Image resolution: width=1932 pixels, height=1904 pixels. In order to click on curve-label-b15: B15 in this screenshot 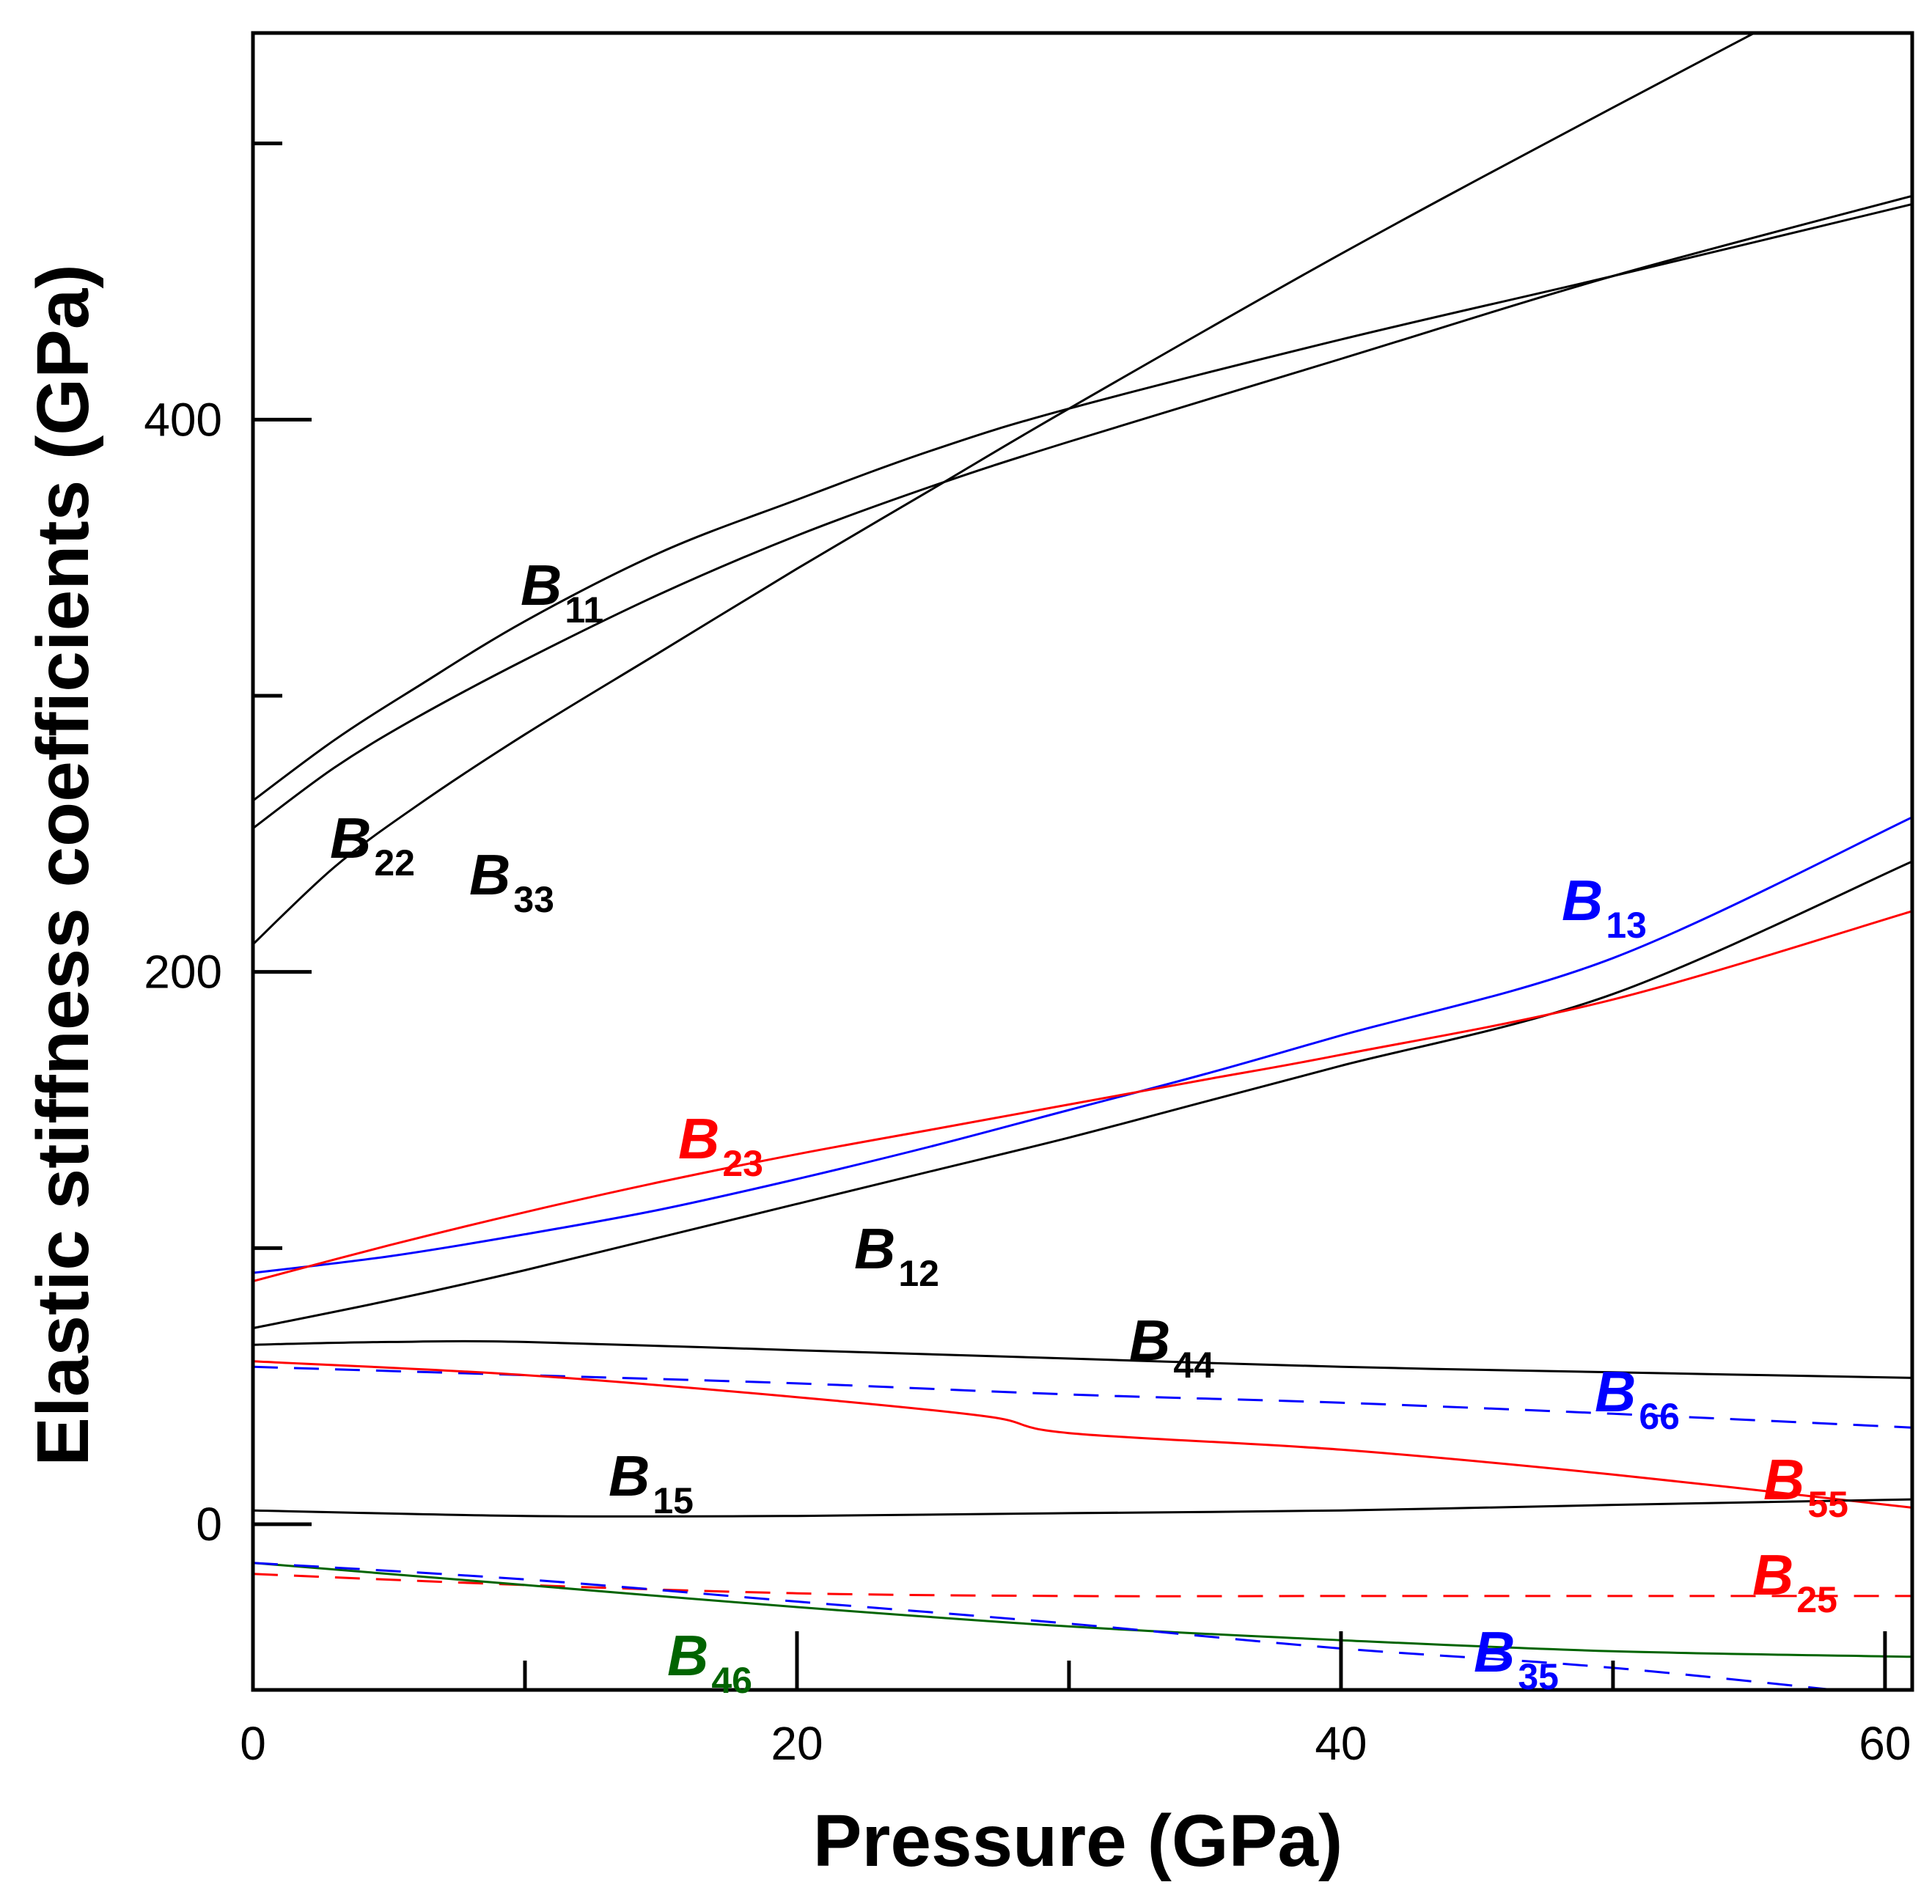, I will do `click(651, 1482)`.